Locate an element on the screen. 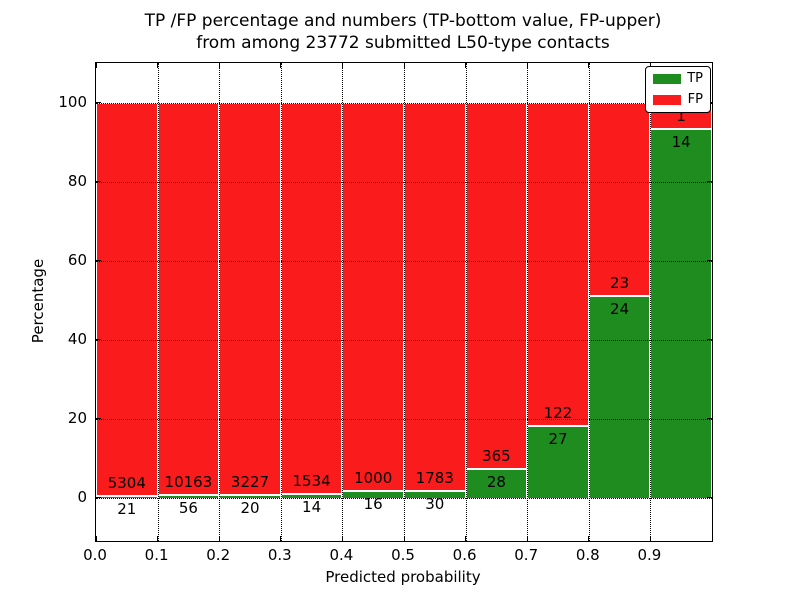  tp-count-label-0.0-0.1: 21 is located at coordinates (127, 508).